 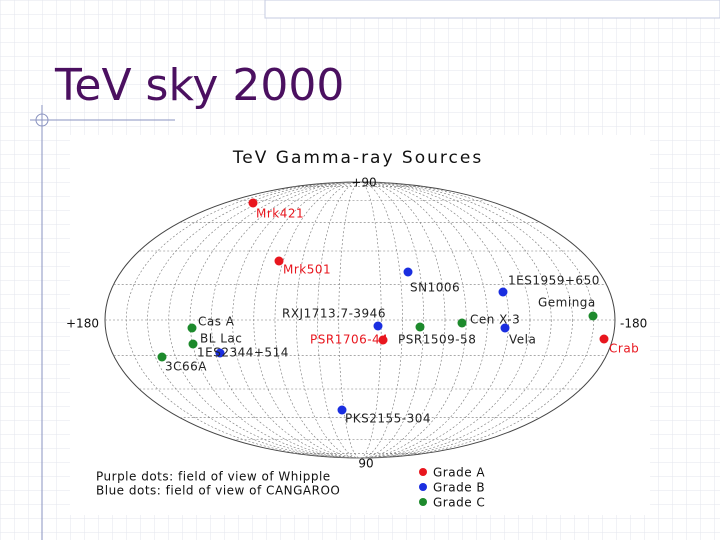 I want to click on source-label: Cen X-3, so click(x=495, y=320).